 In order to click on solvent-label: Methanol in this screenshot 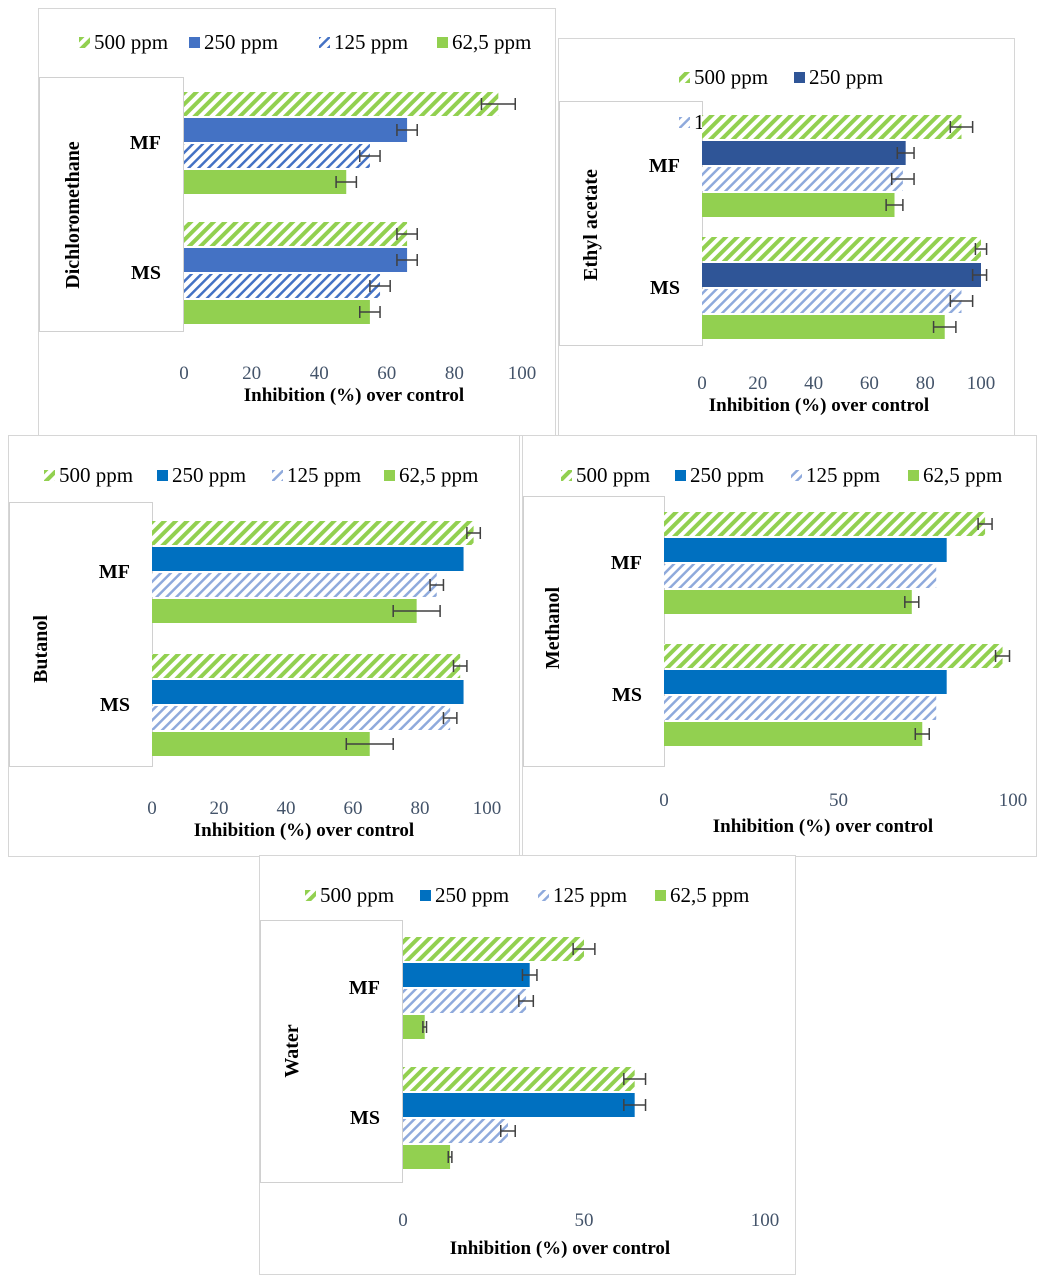, I will do `click(553, 627)`.